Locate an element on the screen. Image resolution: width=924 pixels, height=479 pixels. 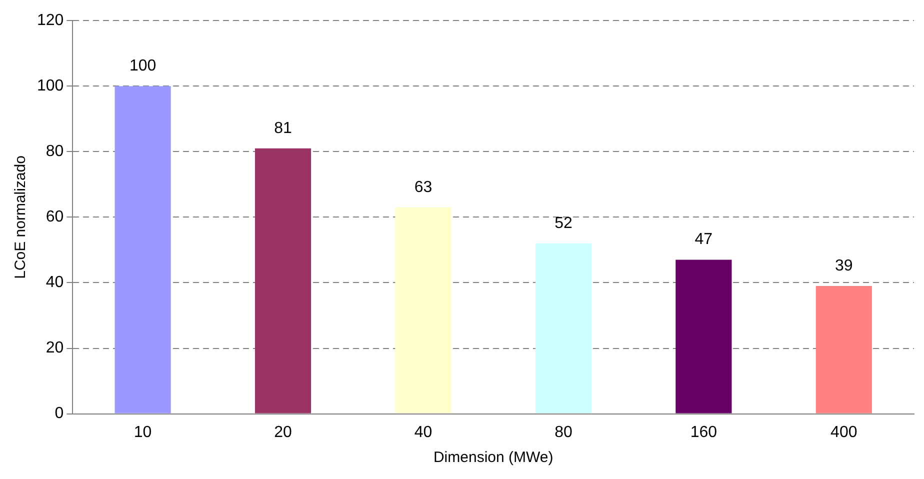
y-tick-label: 60 is located at coordinates (55, 217).